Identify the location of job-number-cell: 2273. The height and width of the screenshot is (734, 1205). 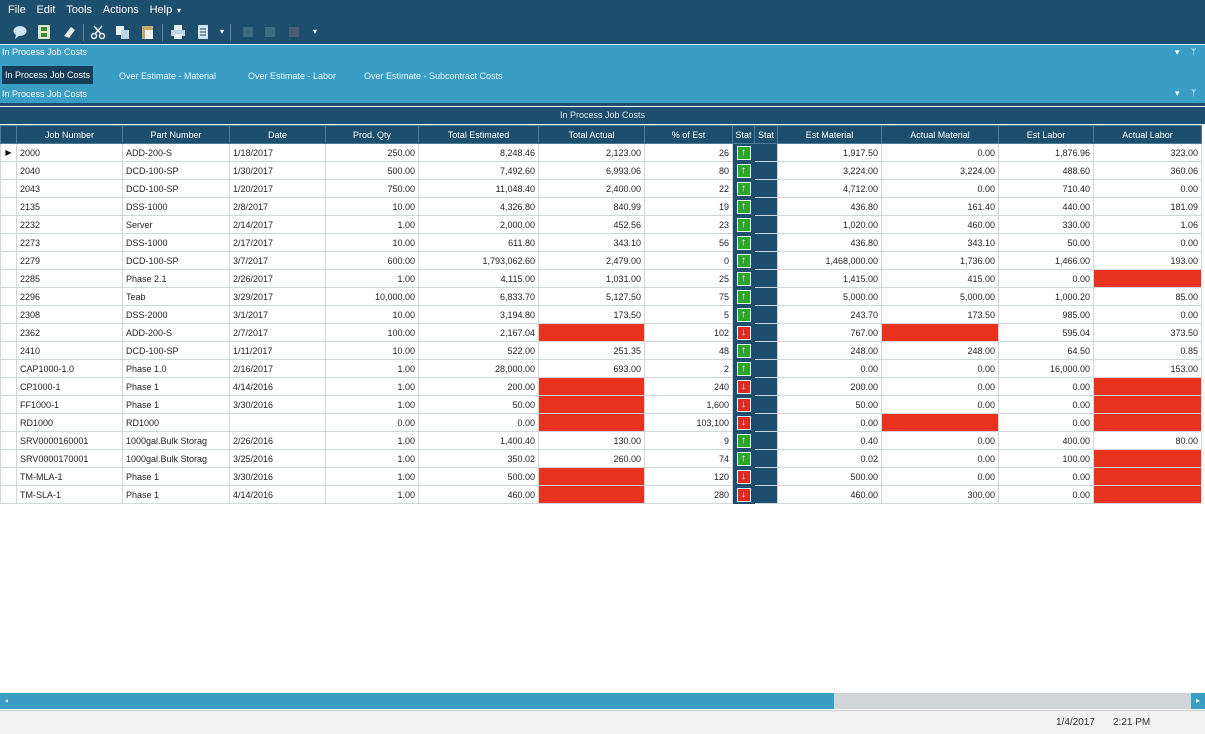
(69, 242).